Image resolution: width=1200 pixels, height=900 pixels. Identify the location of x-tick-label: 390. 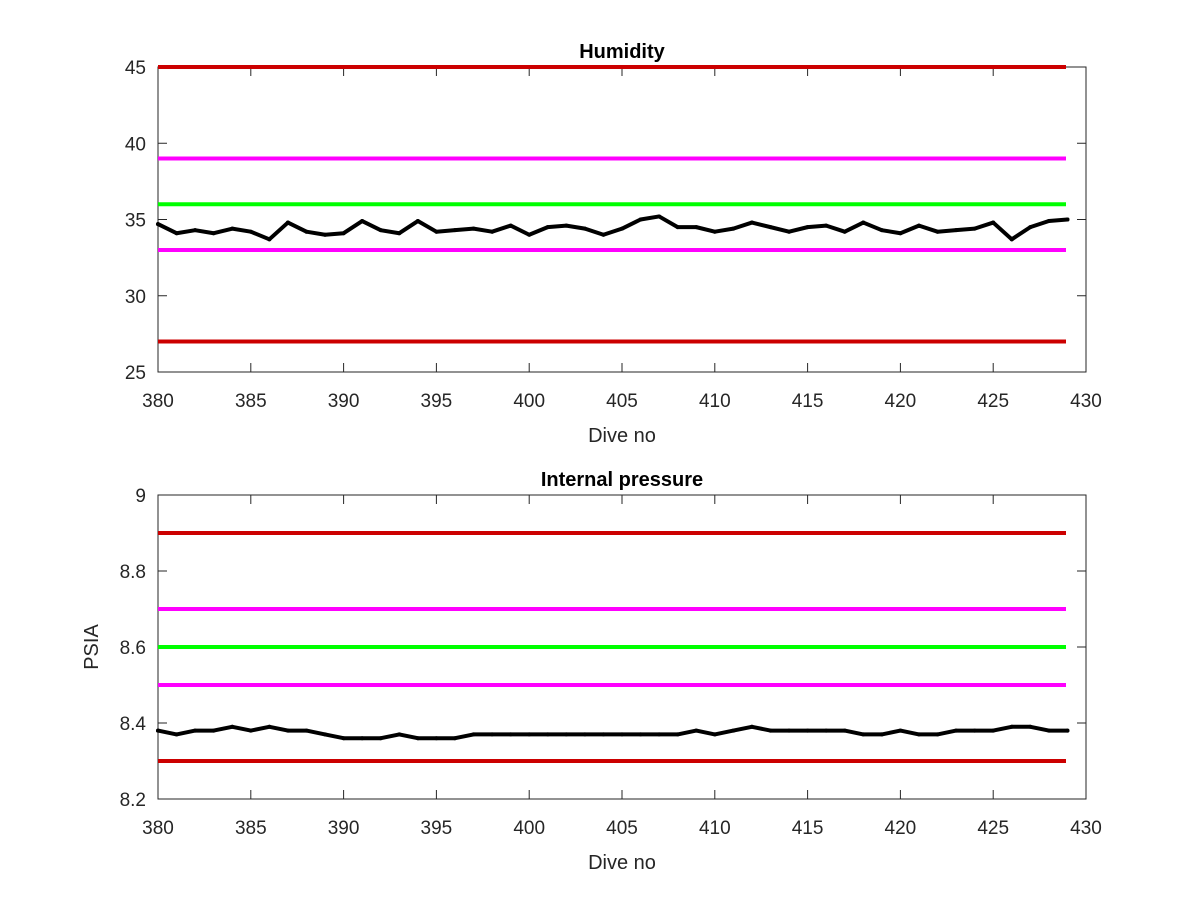
(344, 828).